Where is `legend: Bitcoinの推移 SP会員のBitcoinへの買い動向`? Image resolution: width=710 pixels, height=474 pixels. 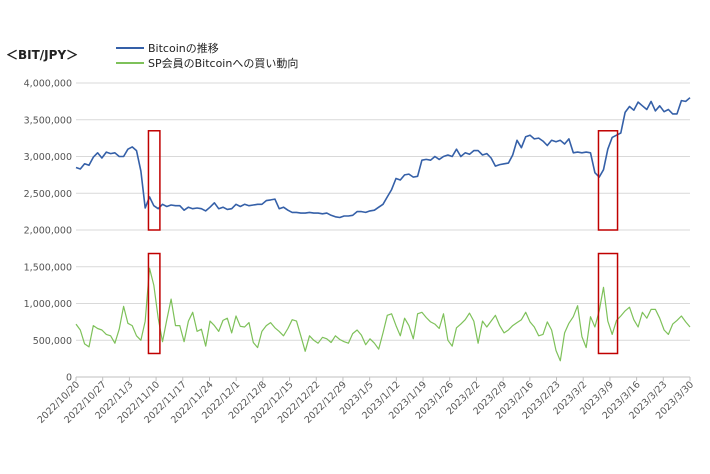
legend: Bitcoinの推移 SP会員のBitcoinへの買い動向 is located at coordinates (207, 55).